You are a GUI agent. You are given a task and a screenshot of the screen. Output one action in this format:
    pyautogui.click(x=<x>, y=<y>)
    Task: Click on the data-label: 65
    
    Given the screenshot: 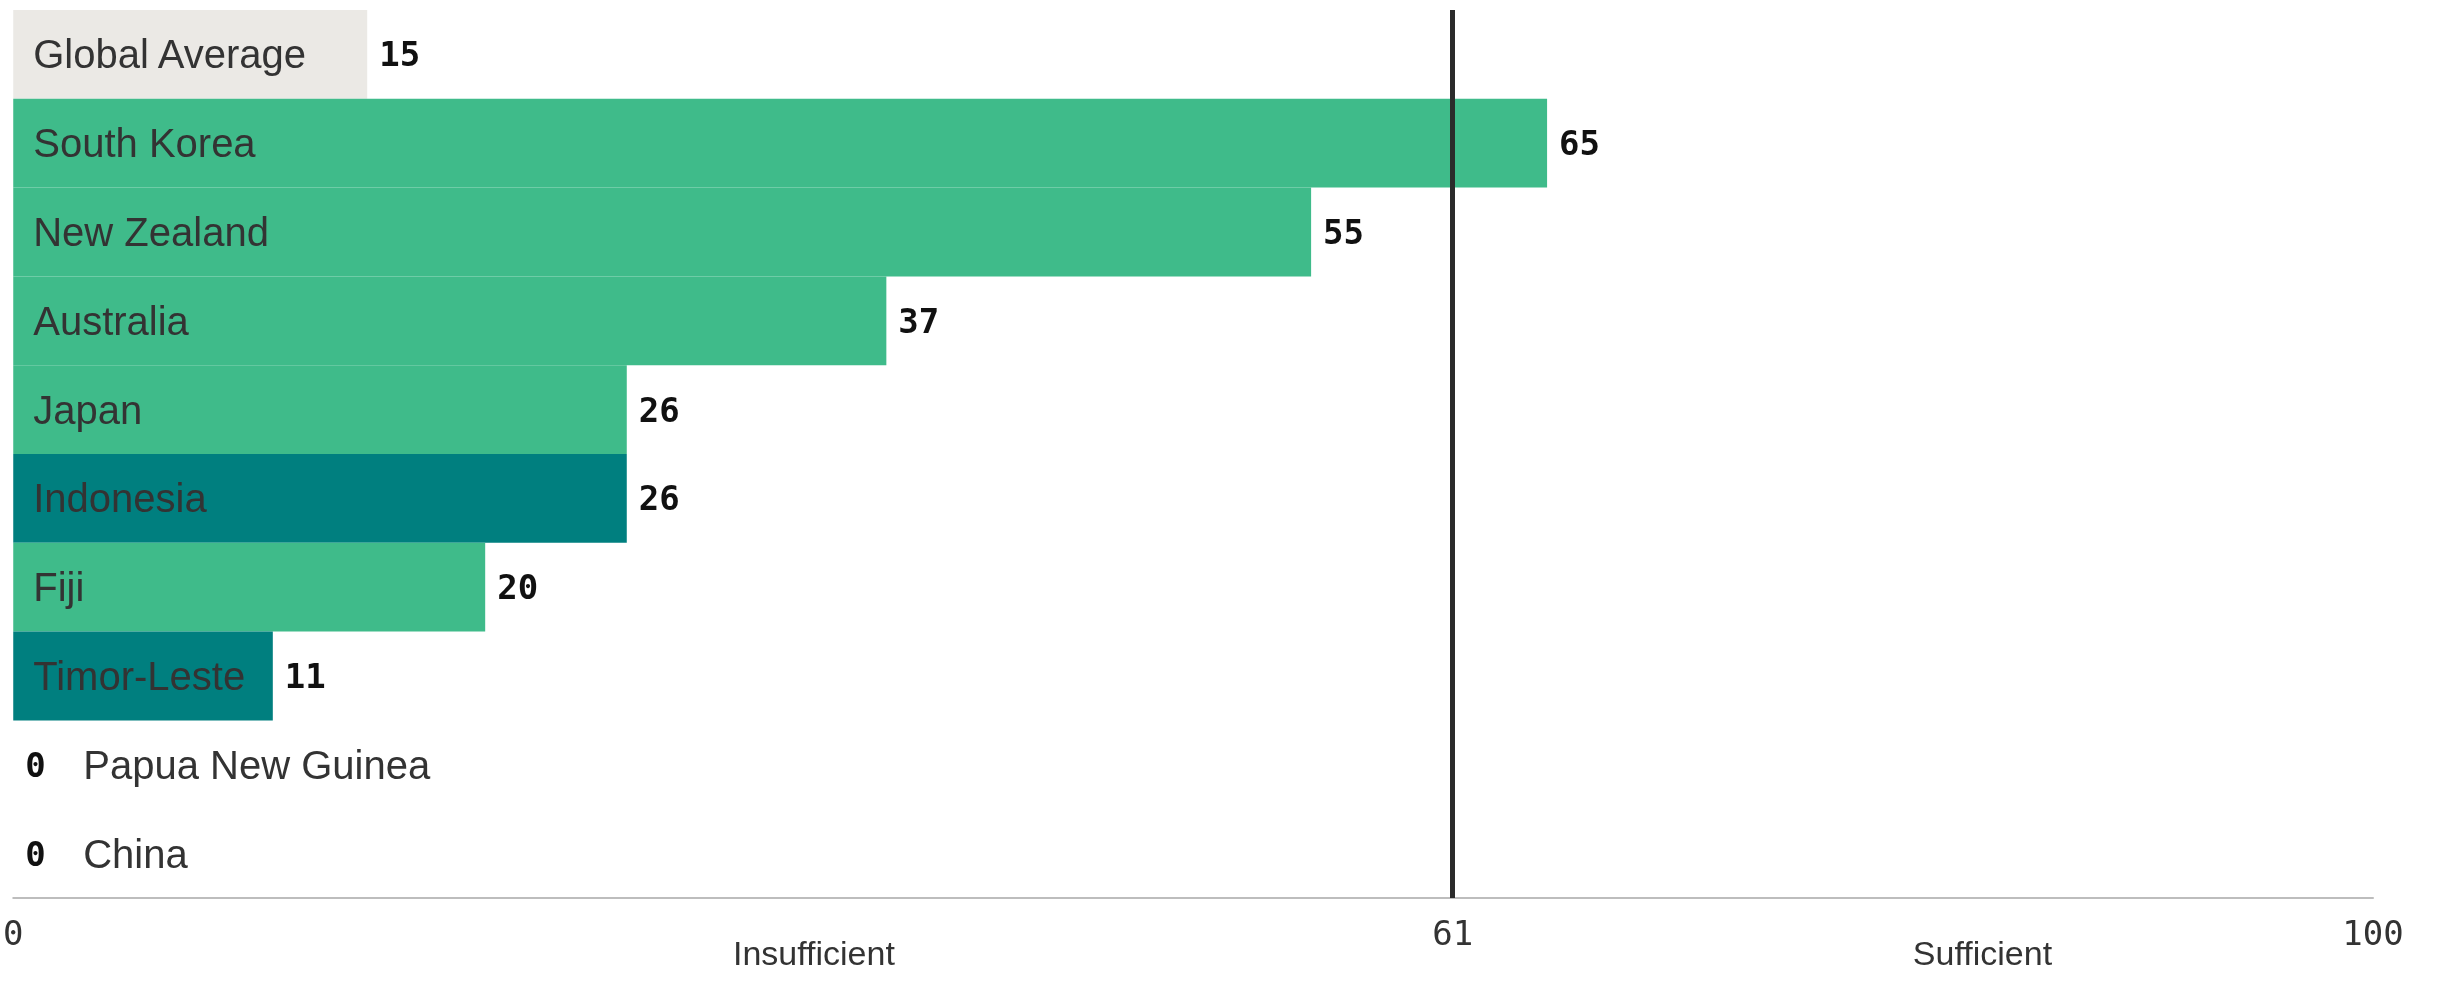 What is the action you would take?
    pyautogui.click(x=1580, y=143)
    